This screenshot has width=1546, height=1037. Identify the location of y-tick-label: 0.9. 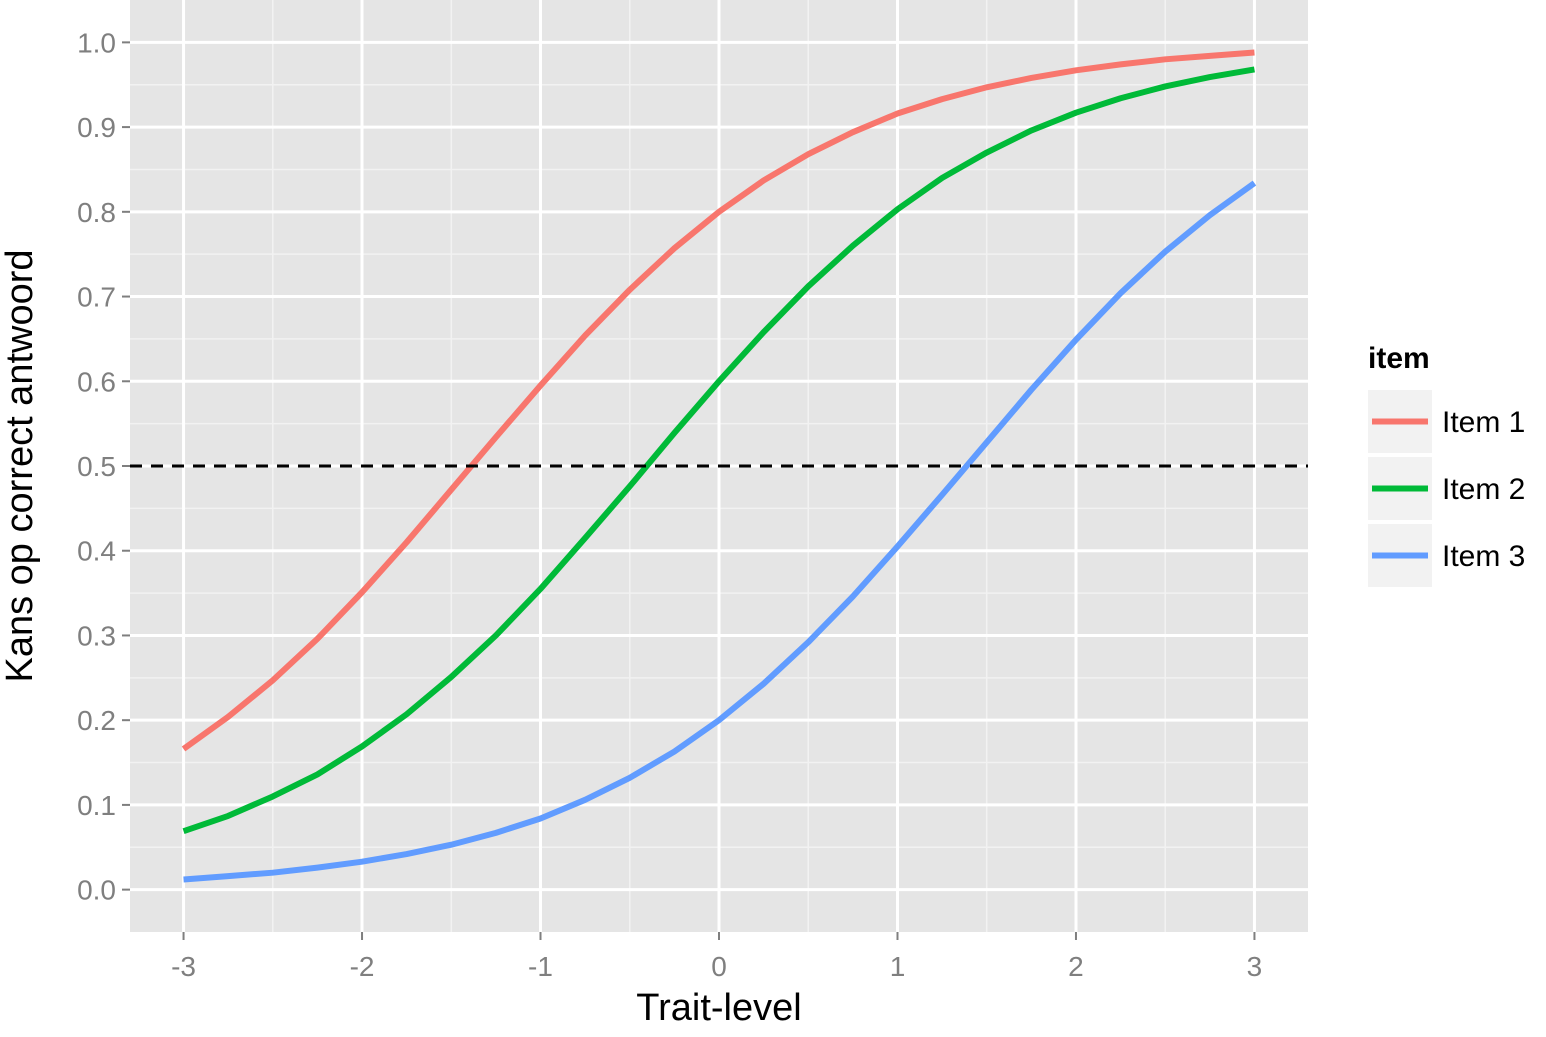
(96, 127).